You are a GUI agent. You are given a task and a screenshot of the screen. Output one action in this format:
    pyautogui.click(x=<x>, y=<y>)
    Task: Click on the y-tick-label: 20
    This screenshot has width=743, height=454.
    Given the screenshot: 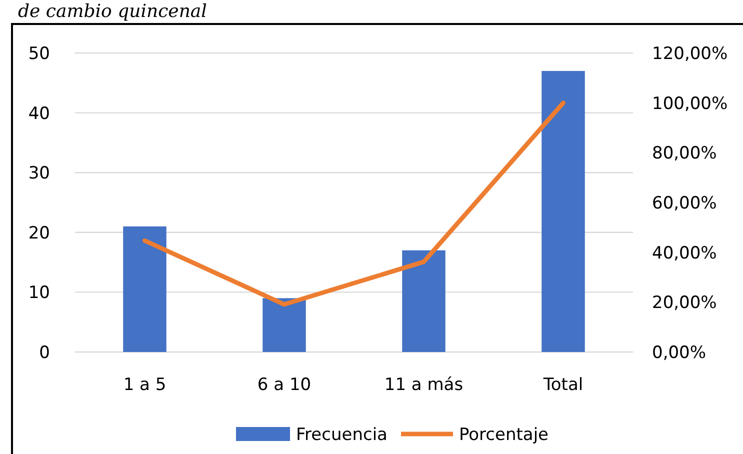 What is the action you would take?
    pyautogui.click(x=39, y=233)
    